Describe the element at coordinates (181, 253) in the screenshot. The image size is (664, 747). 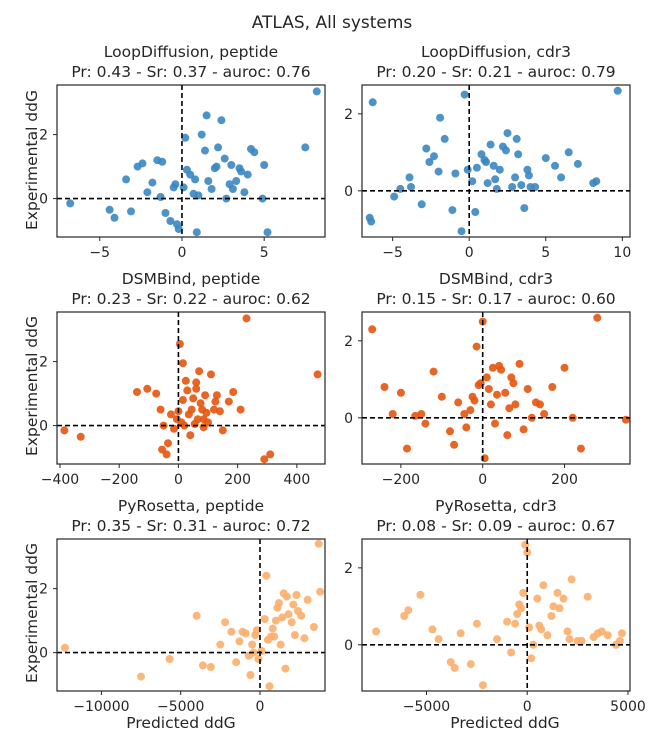
I see `x-tick-label: 0` at that location.